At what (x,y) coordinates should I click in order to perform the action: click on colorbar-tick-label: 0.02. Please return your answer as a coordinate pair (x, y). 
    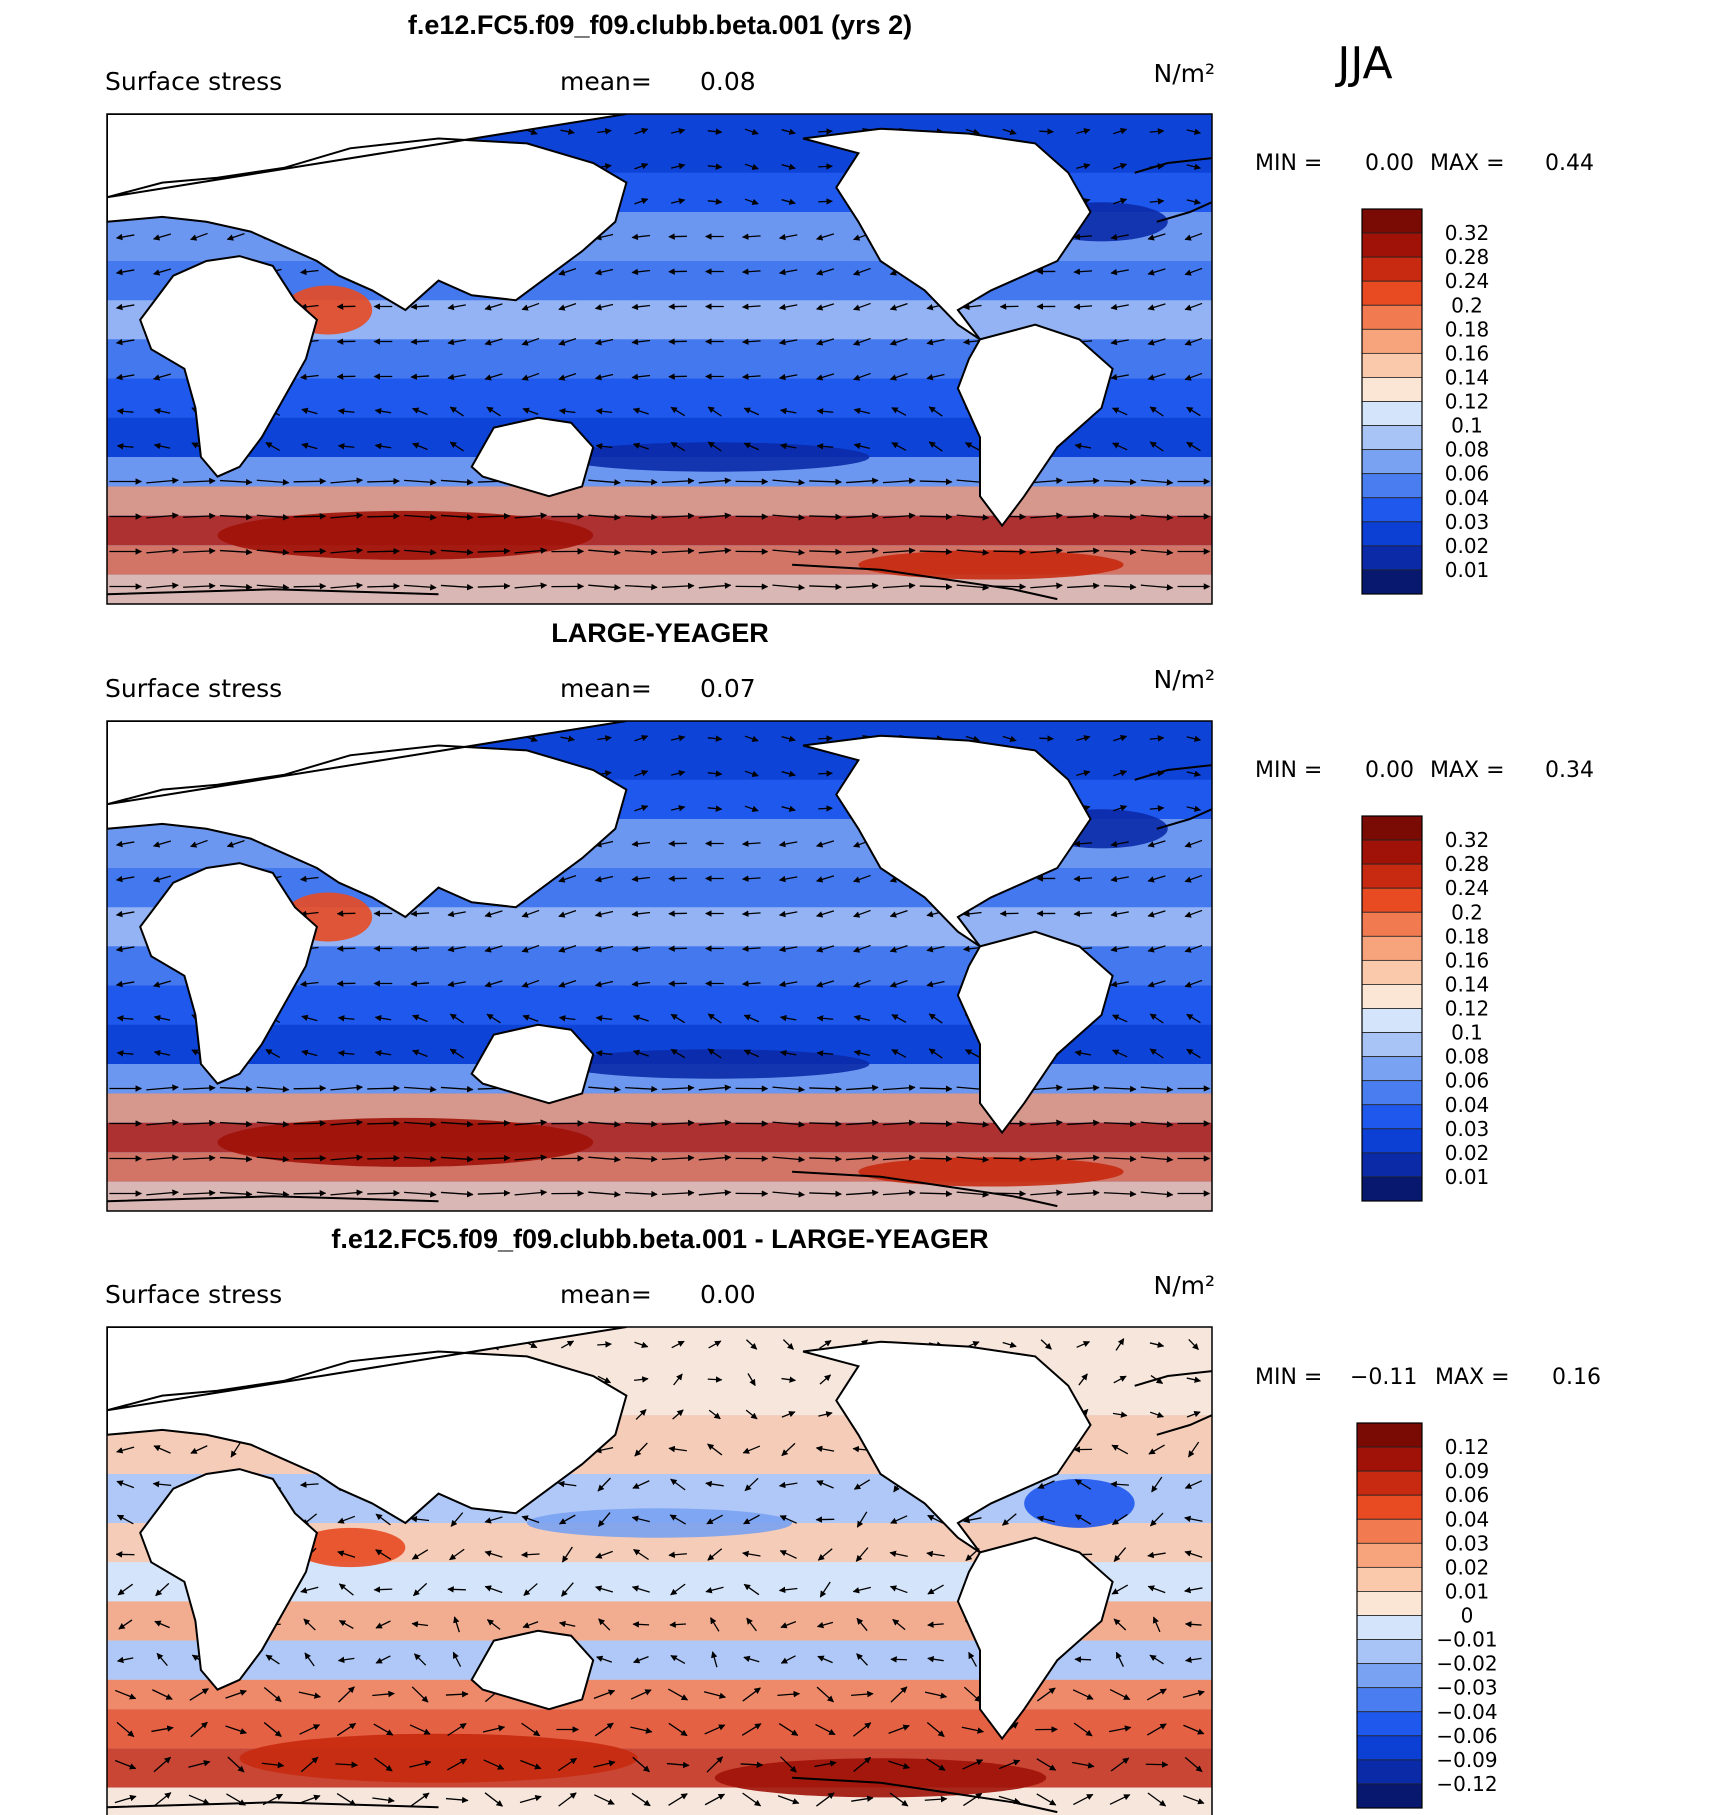
    Looking at the image, I should click on (1467, 1153).